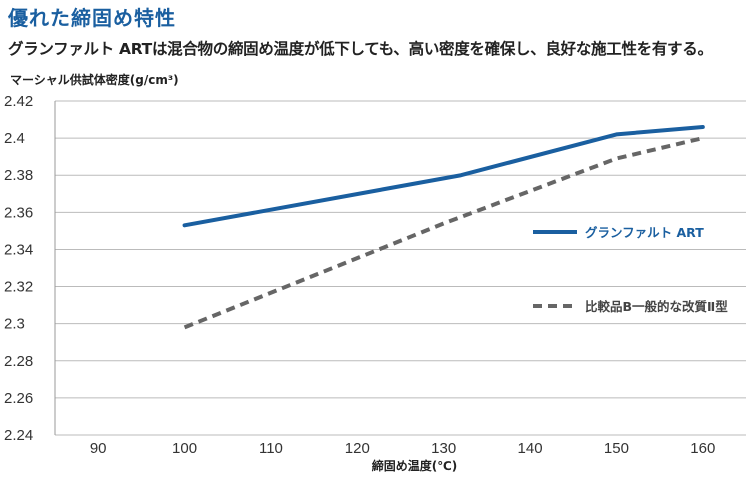 This screenshot has height=485, width=754. What do you see at coordinates (702, 448) in the screenshot?
I see `x-tick-label: 160` at bounding box center [702, 448].